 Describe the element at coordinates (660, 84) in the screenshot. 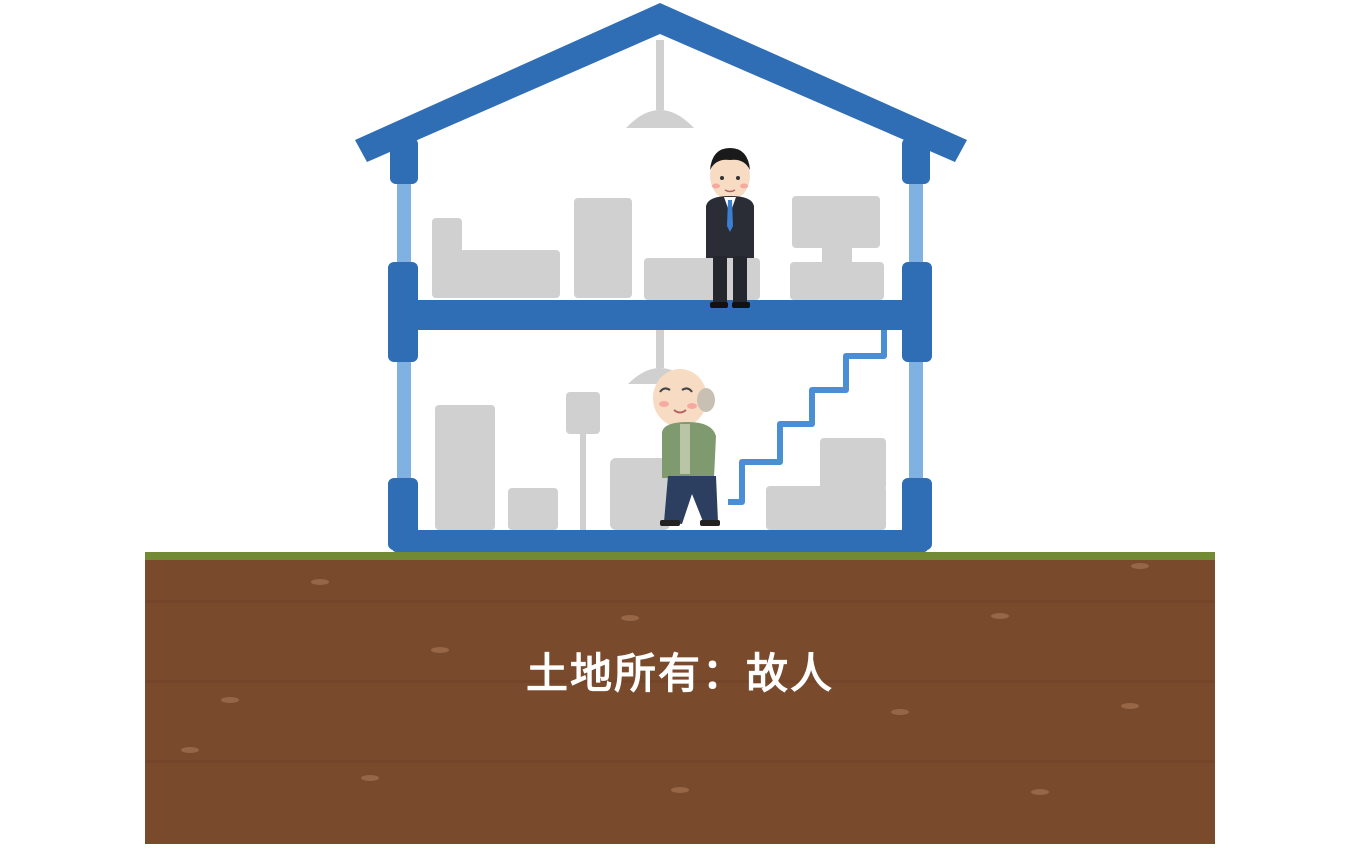

I see `ceiling-lamp-upper` at that location.